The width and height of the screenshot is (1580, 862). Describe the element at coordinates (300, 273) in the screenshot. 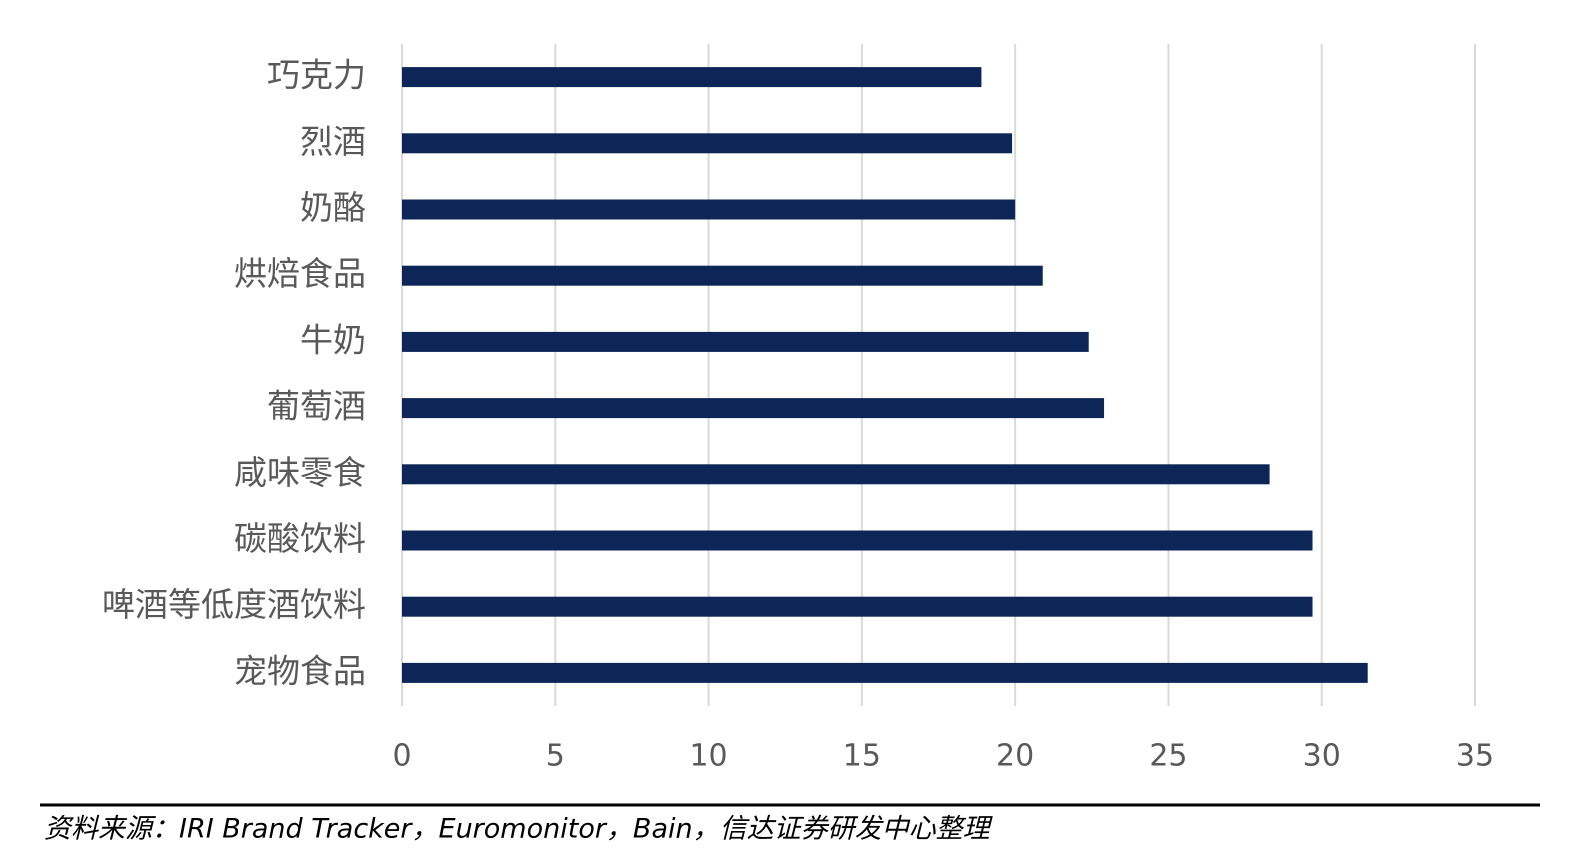

I see `y-tick-label: 烘焙食品` at that location.